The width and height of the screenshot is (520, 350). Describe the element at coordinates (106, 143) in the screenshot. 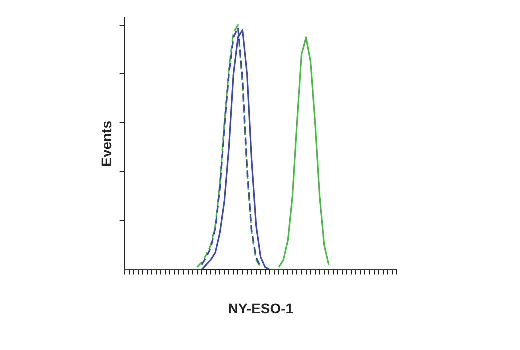

I see `y-axis-title: Events` at that location.